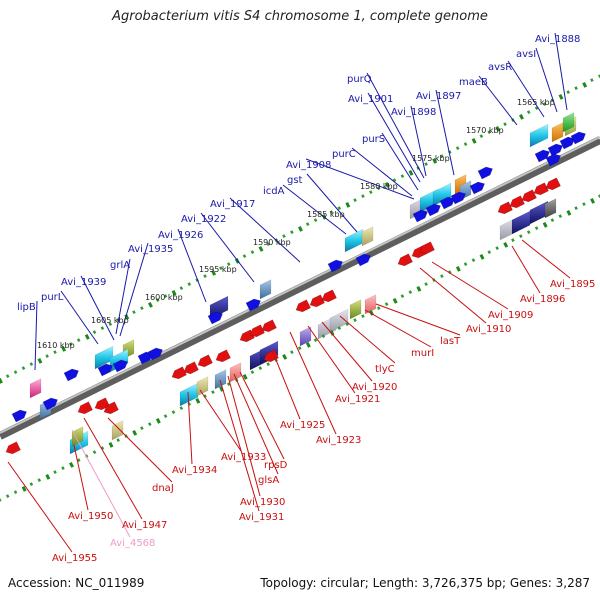 This screenshot has height=600, width=600. I want to click on gene-label-avsI: avsI, so click(526, 54).